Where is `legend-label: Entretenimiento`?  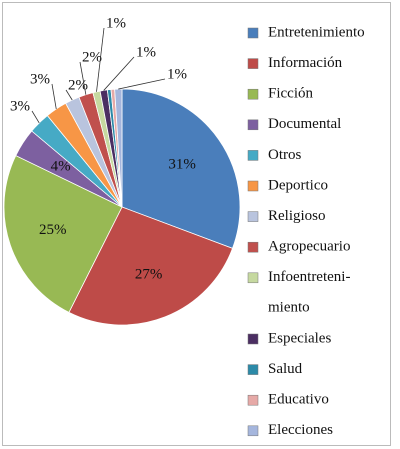 legend-label: Entretenimiento is located at coordinates (316, 32).